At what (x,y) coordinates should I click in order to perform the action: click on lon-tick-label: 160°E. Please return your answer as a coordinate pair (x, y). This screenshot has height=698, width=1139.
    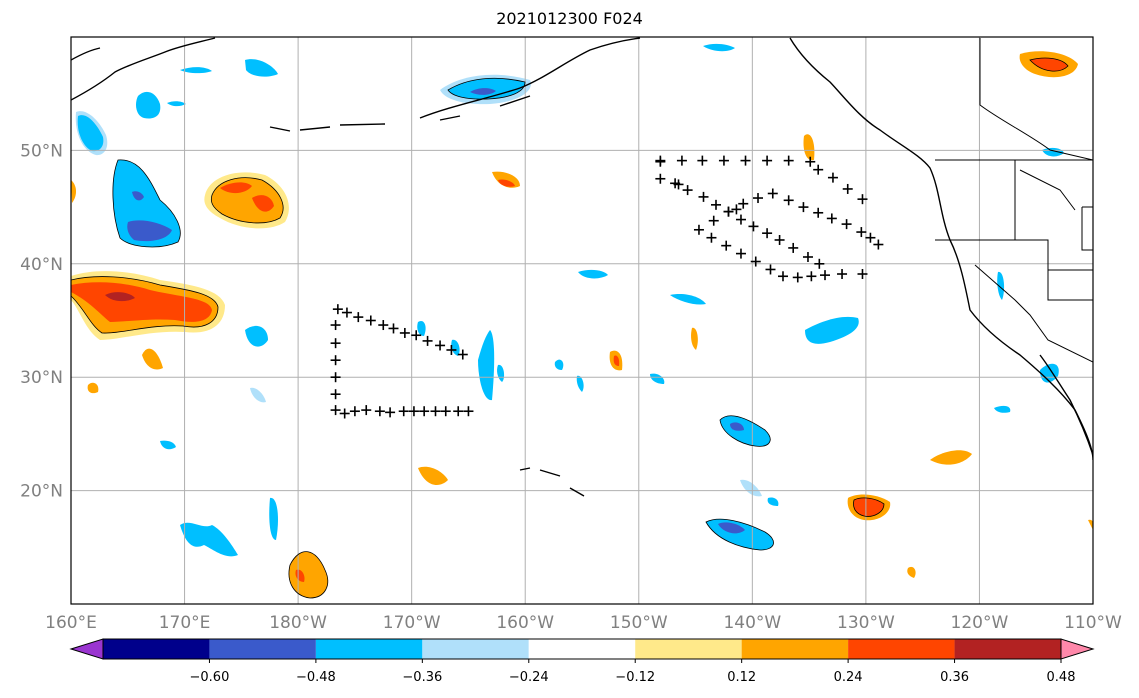
    Looking at the image, I should click on (71, 623).